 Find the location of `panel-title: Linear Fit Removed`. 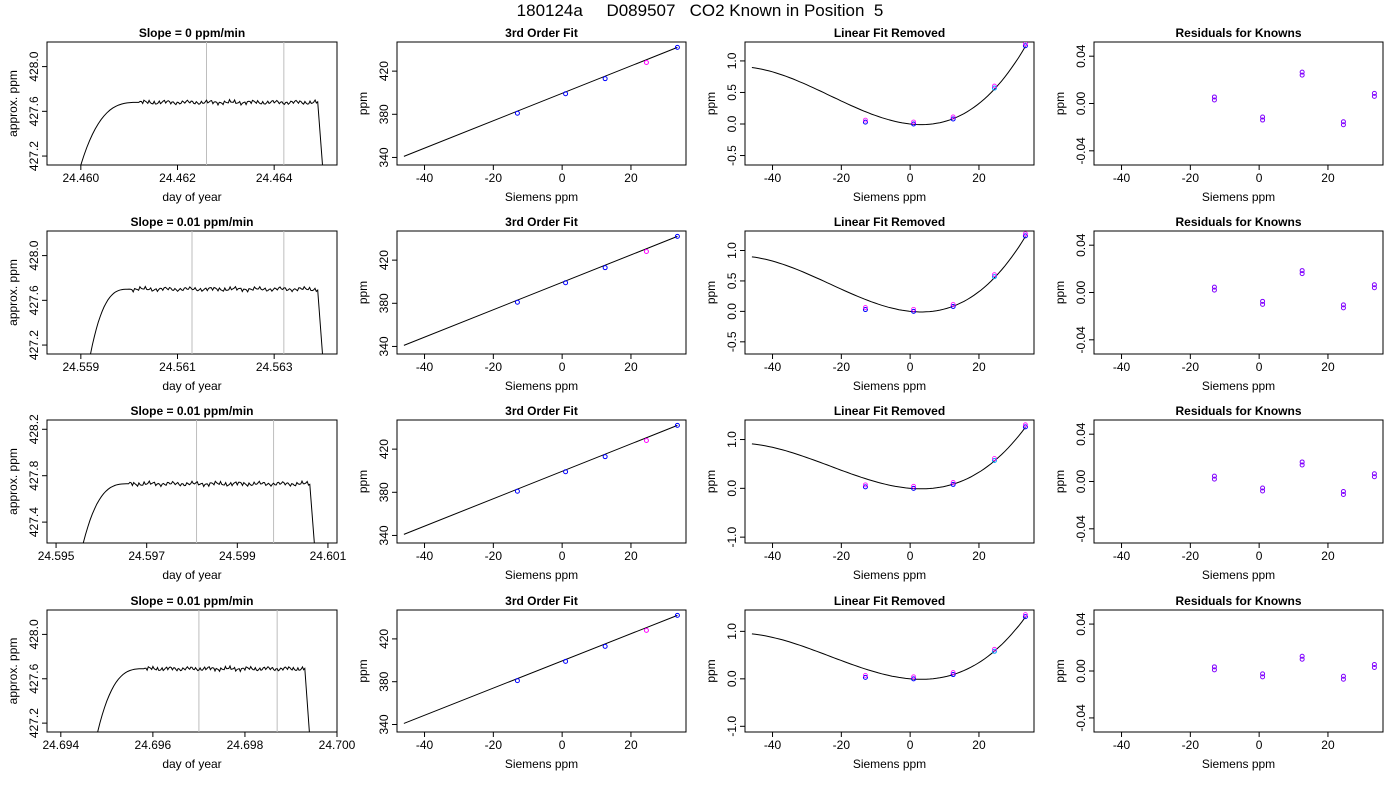

panel-title: Linear Fit Removed is located at coordinates (889, 33).